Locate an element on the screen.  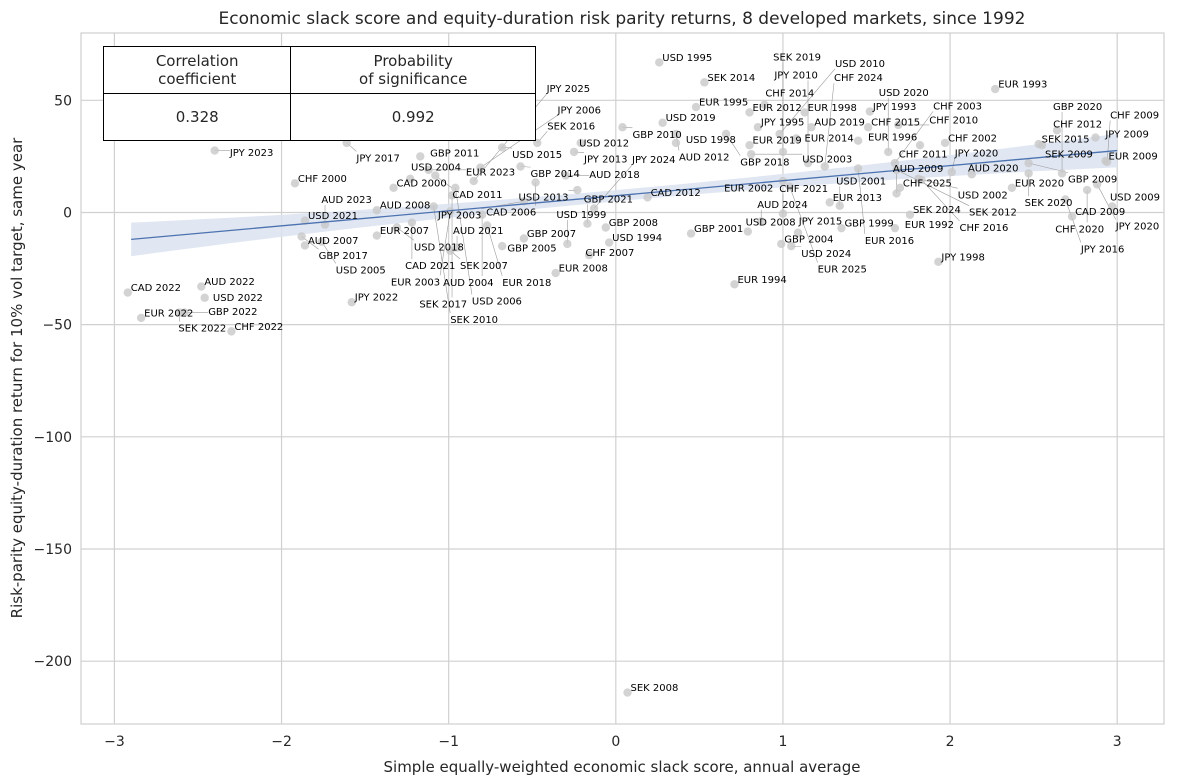
data-point-label: GBP 2005 is located at coordinates (531, 248).